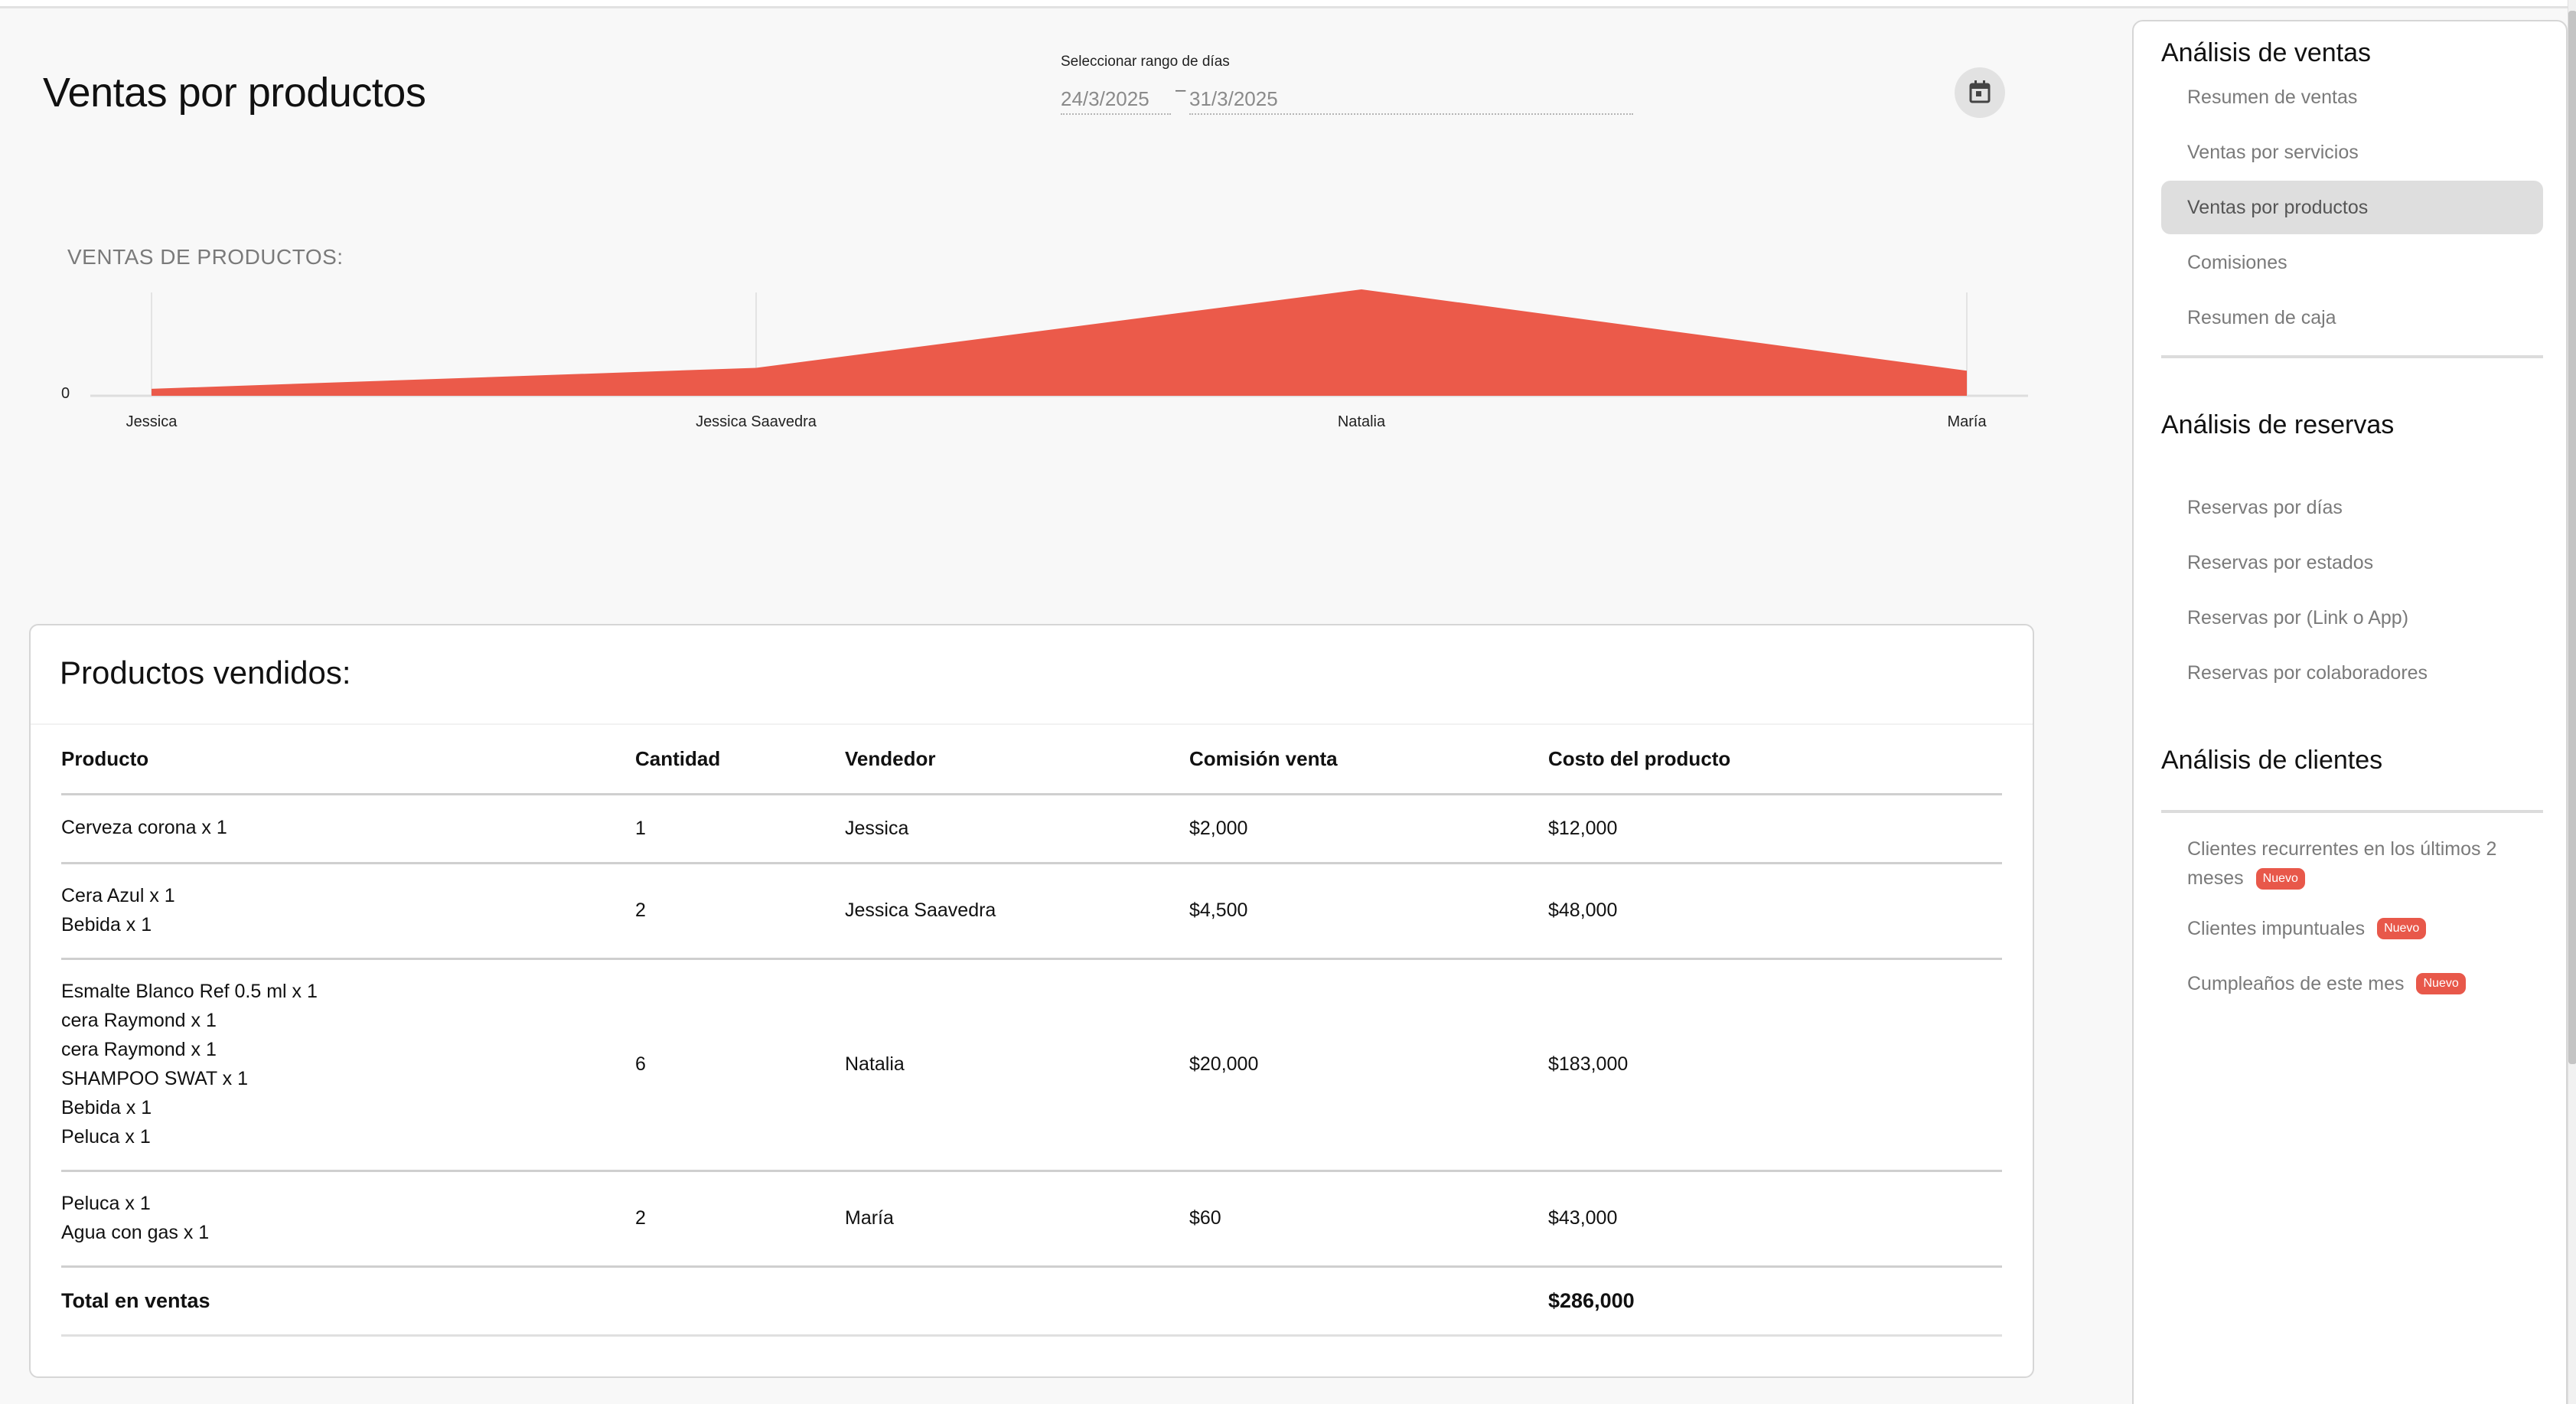  Describe the element at coordinates (234, 93) in the screenshot. I see `page-title: Ventas por productos` at that location.